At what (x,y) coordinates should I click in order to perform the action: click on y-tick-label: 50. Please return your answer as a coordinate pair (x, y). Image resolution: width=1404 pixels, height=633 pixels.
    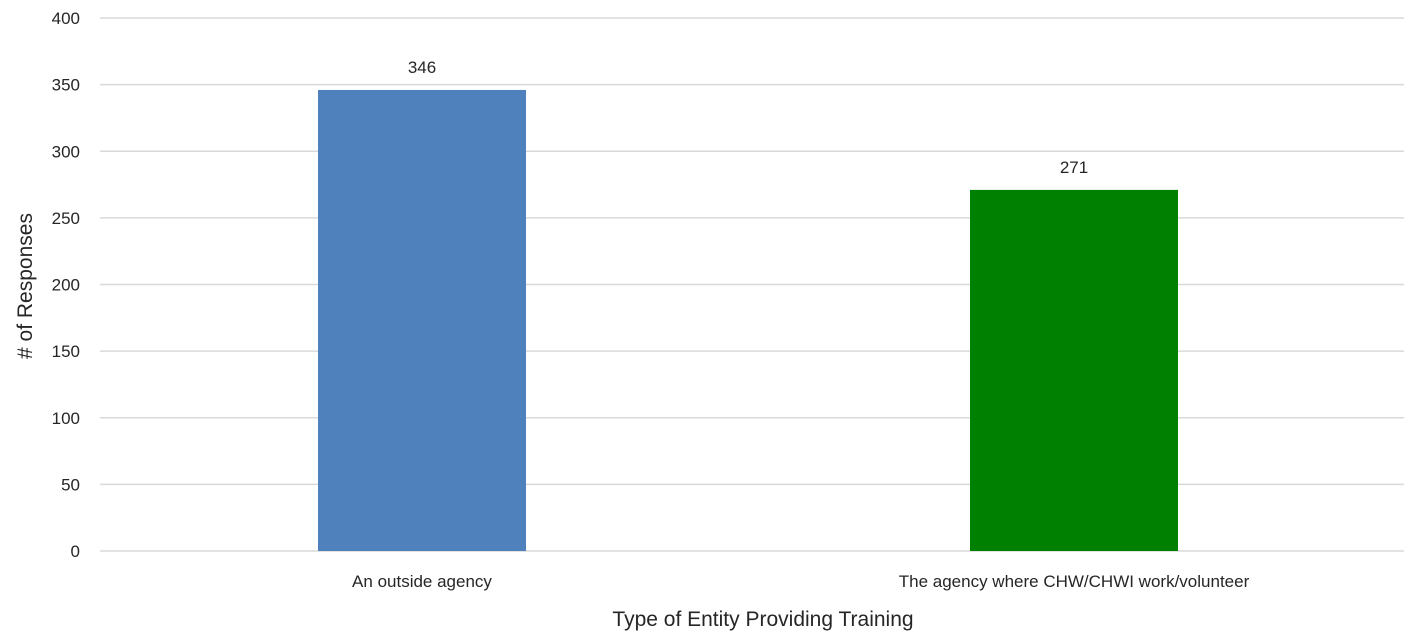
    Looking at the image, I should click on (70, 484).